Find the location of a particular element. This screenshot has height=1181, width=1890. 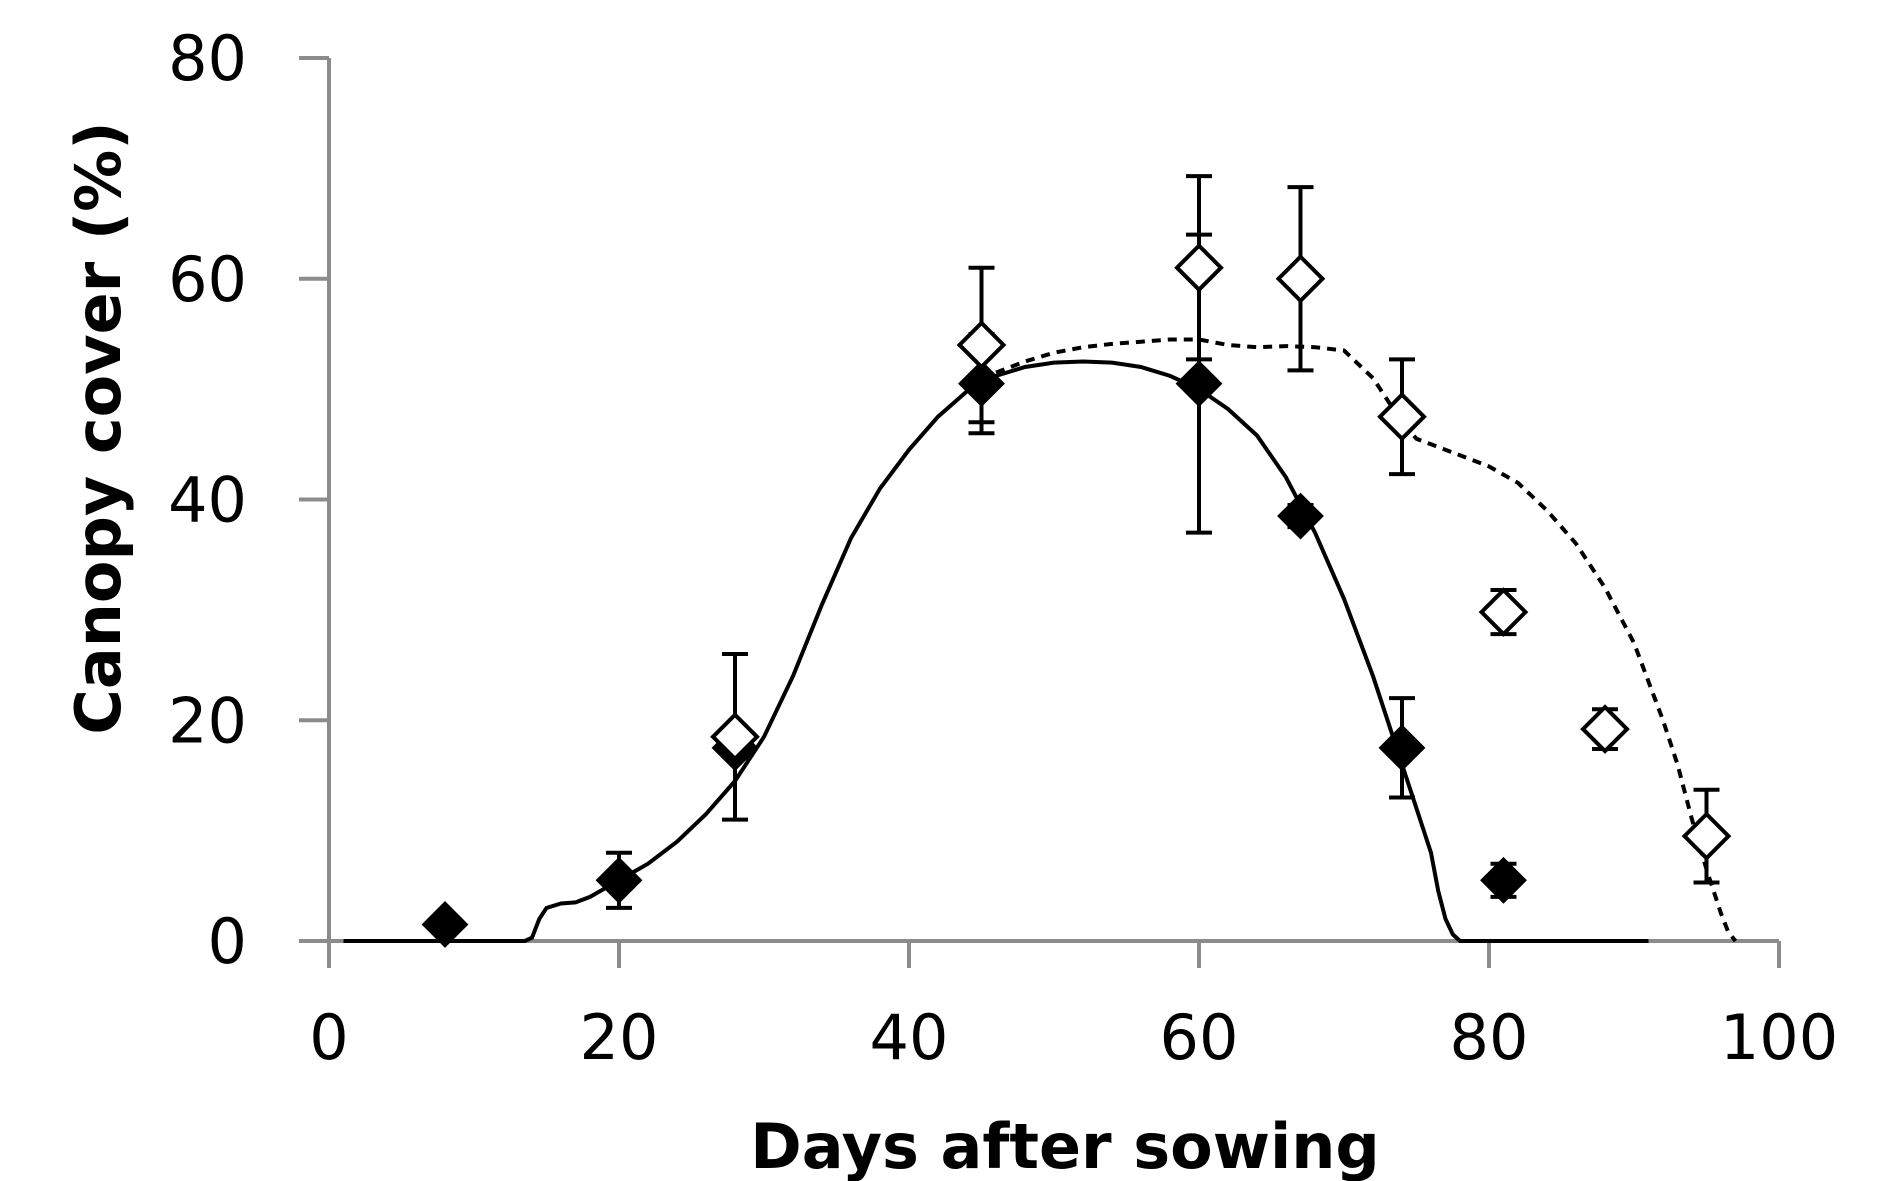

x-tick-label: 60 is located at coordinates (1199, 1037).